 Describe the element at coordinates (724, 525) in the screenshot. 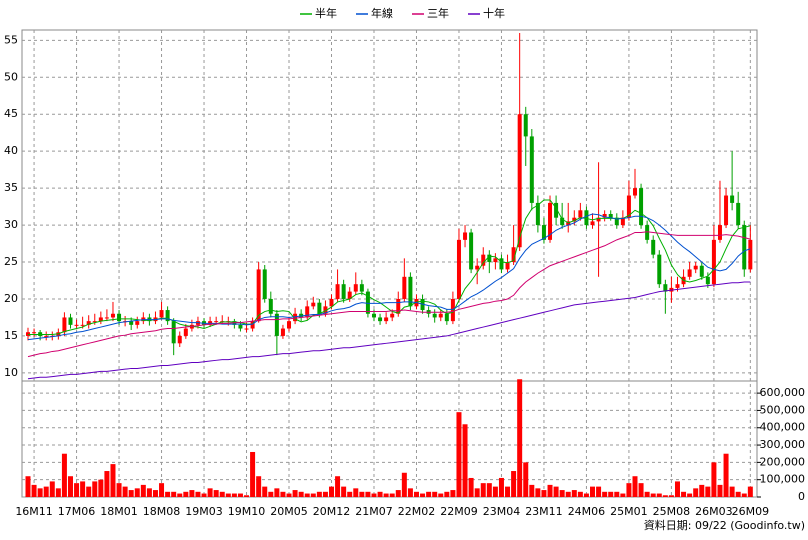

I see `footer: 資料日期: 09/22 (Goodinfo.tw)` at that location.